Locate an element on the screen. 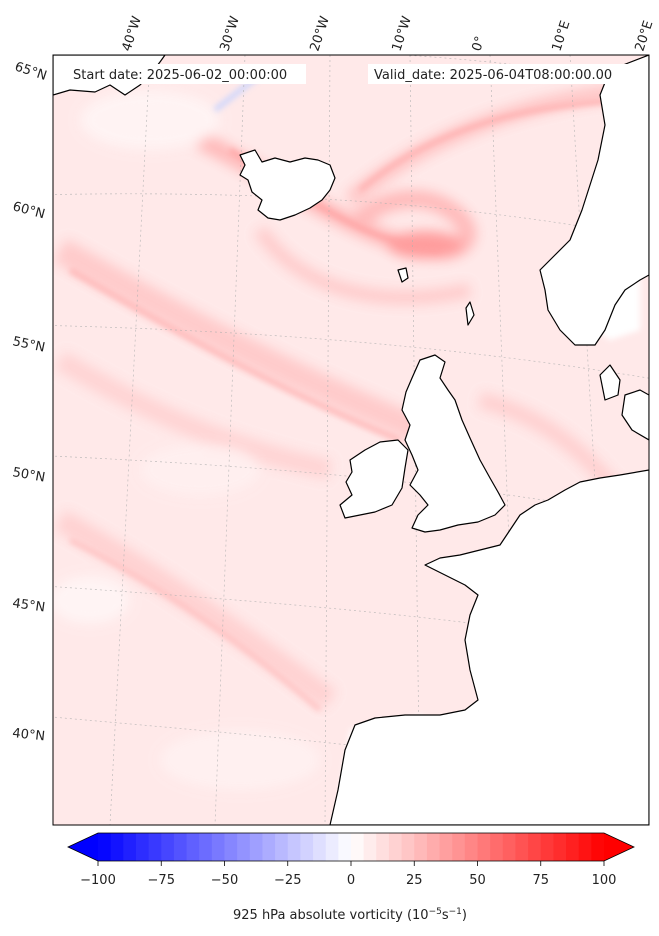 Image resolution: width=659 pixels, height=936 pixels. iceland-coast is located at coordinates (287, 185).